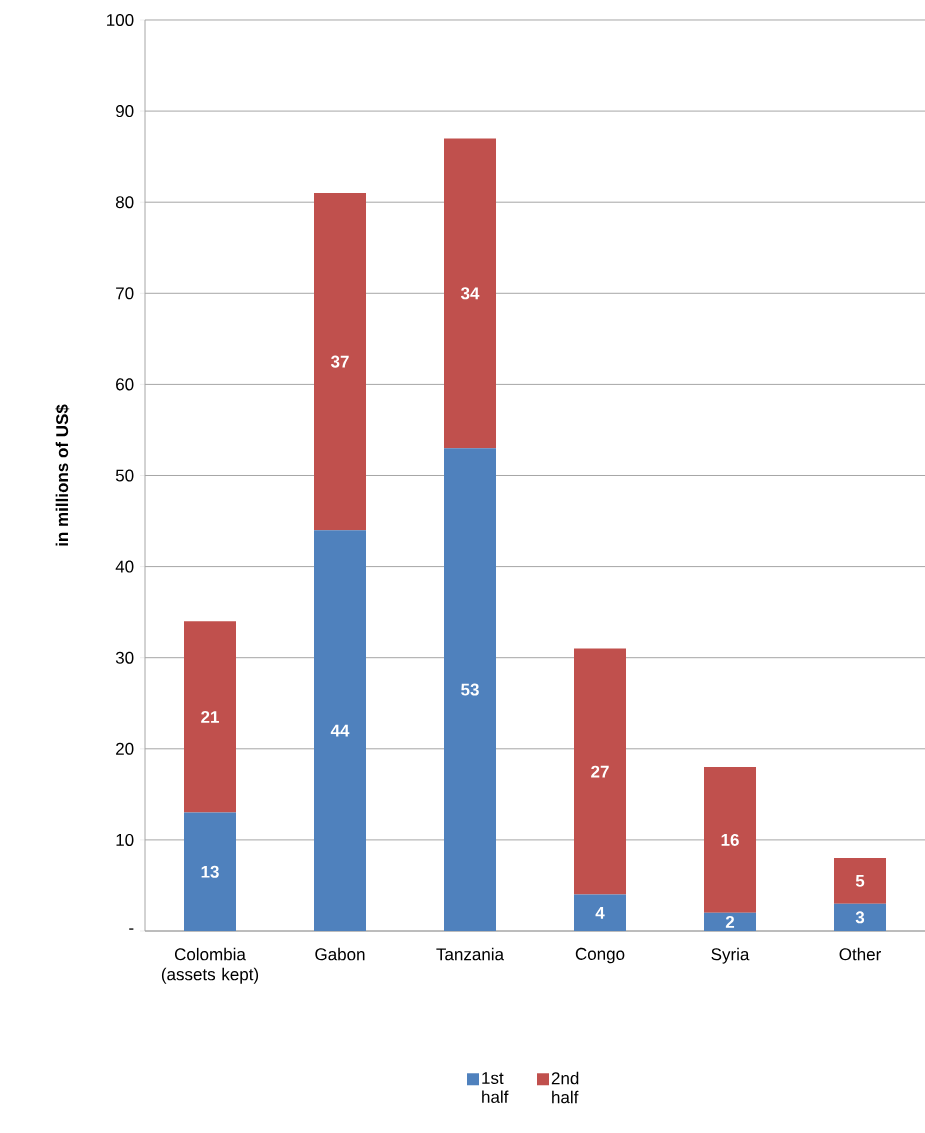 The width and height of the screenshot is (925, 1133). What do you see at coordinates (125, 293) in the screenshot?
I see `y-tick-label: 70` at bounding box center [125, 293].